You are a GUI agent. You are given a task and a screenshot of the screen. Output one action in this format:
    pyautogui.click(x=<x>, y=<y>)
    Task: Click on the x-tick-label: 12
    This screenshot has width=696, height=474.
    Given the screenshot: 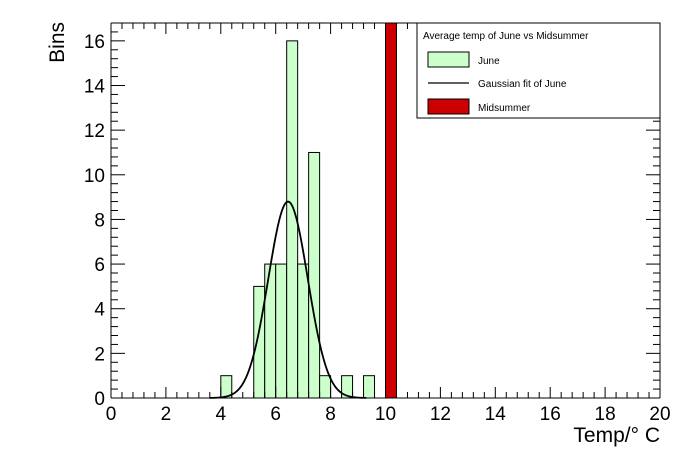 What is the action you would take?
    pyautogui.click(x=440, y=414)
    